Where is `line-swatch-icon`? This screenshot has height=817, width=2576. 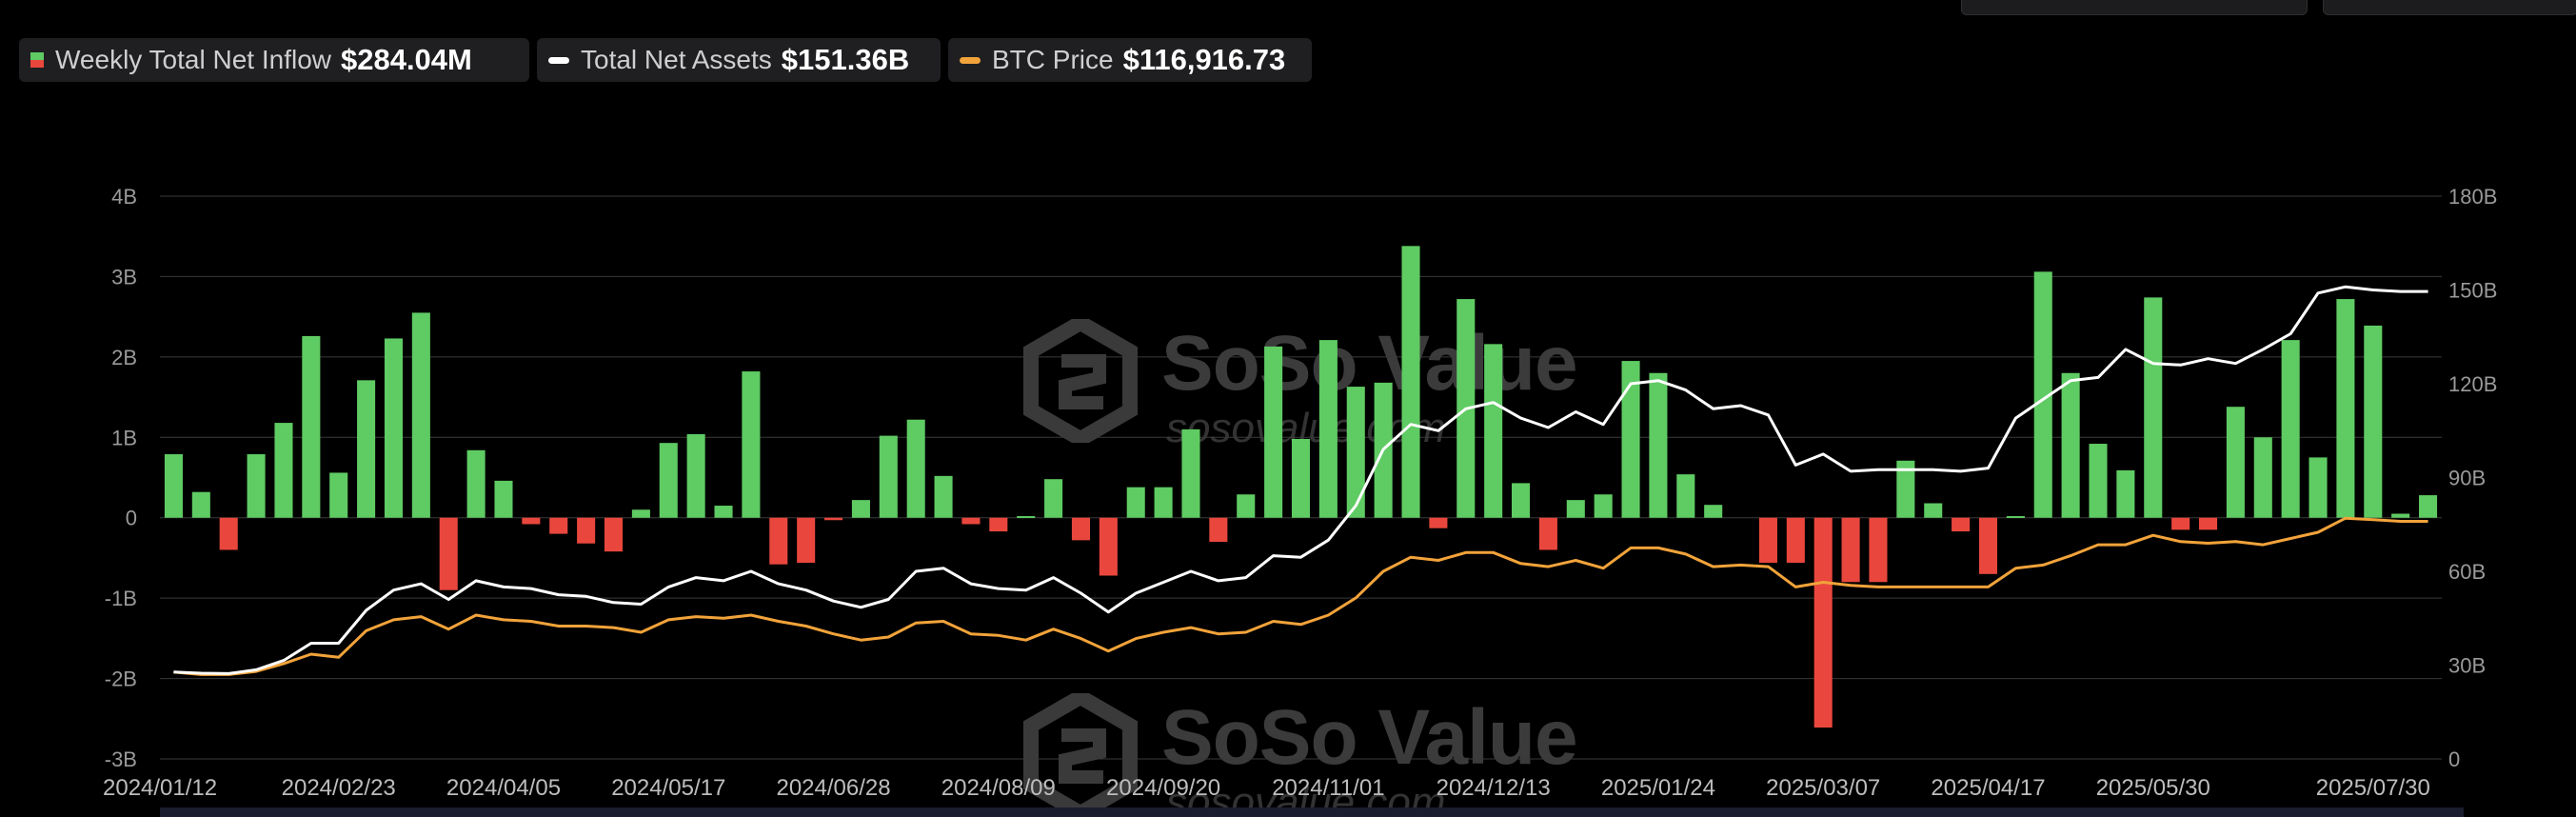 line-swatch-icon is located at coordinates (970, 60).